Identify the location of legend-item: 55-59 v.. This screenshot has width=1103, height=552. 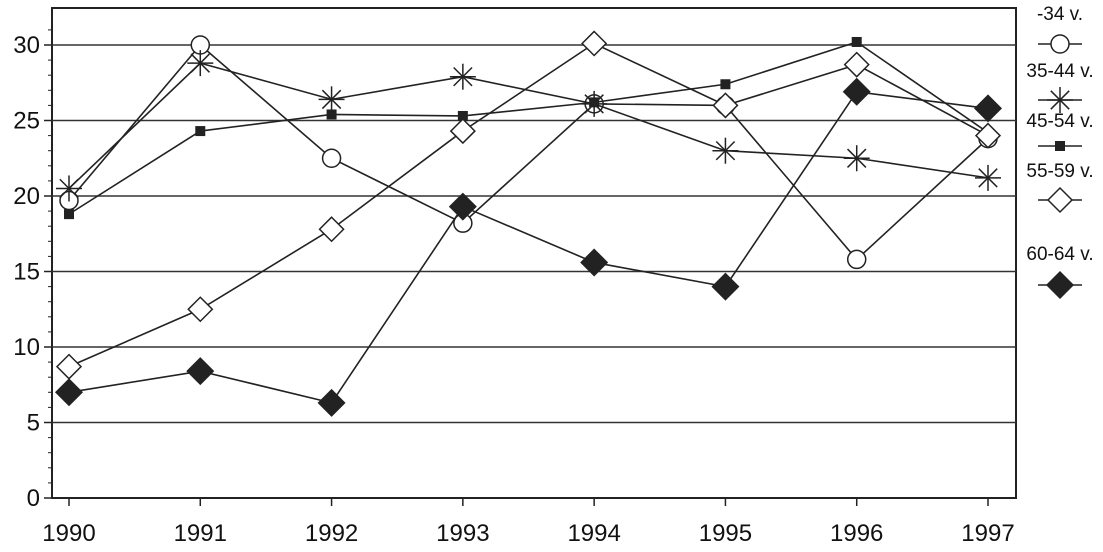
(1060, 187).